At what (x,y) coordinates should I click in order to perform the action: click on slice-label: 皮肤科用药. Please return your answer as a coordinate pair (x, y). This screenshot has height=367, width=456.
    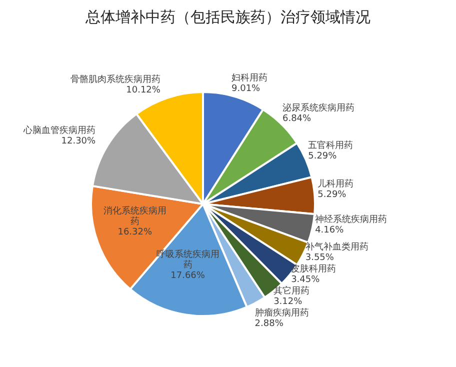
    Looking at the image, I should click on (313, 269).